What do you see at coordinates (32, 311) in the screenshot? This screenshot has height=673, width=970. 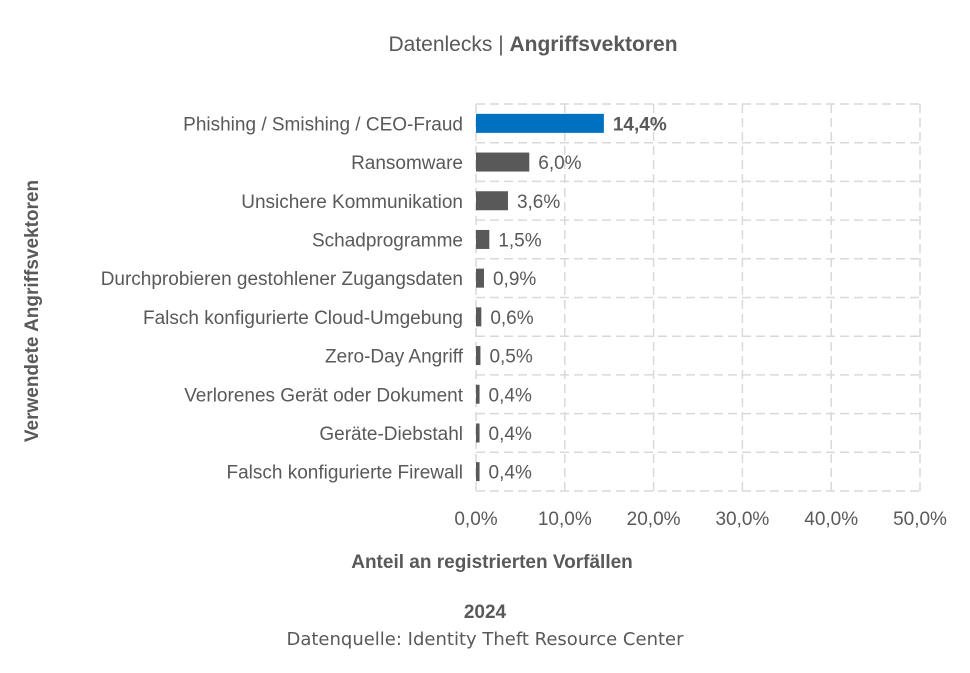 I see `y-axis-title: Verwendete Angriffsvektoren` at bounding box center [32, 311].